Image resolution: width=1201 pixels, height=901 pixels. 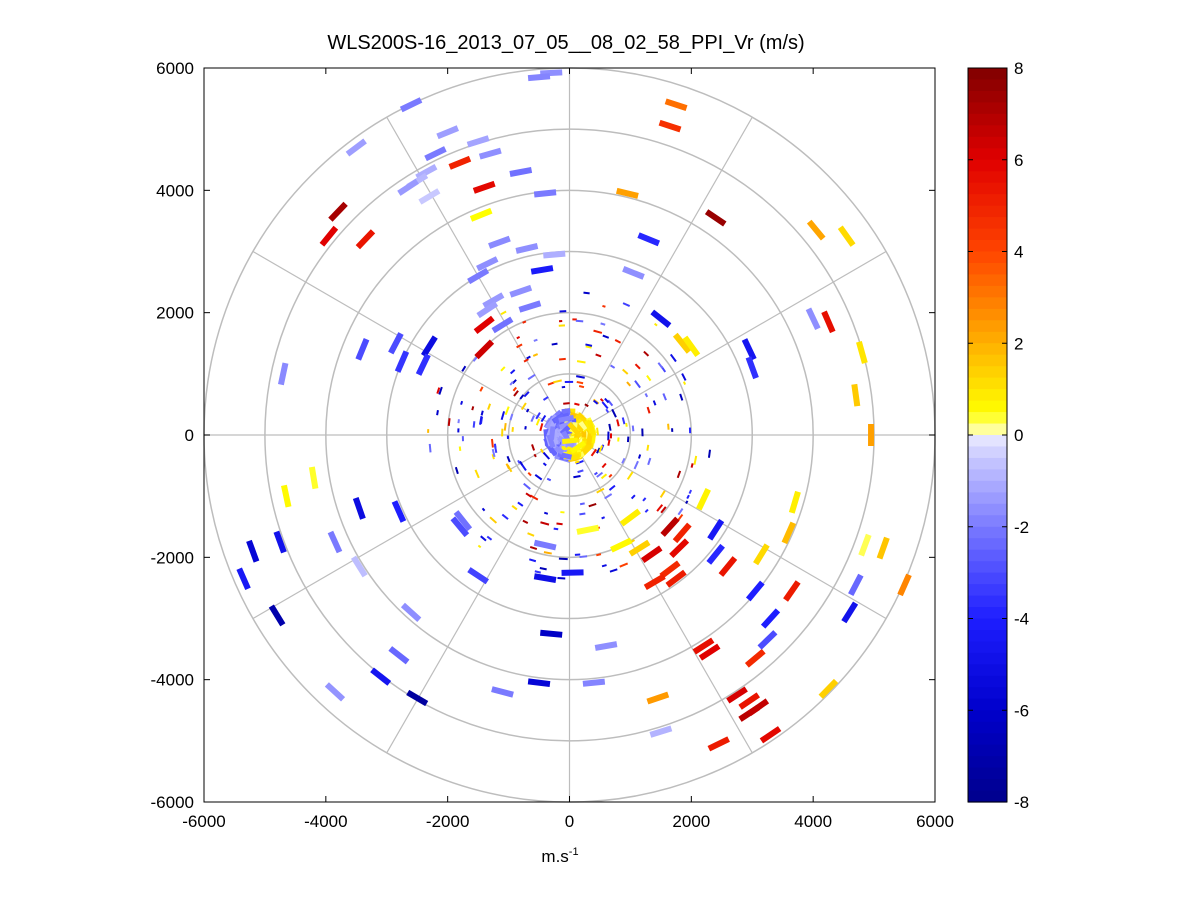 I want to click on colorbar-tick-label: -8, so click(x=1021, y=802).